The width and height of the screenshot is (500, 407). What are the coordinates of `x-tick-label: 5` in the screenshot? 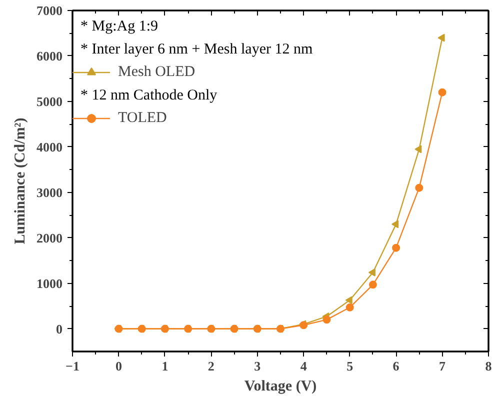 It's located at (350, 366).